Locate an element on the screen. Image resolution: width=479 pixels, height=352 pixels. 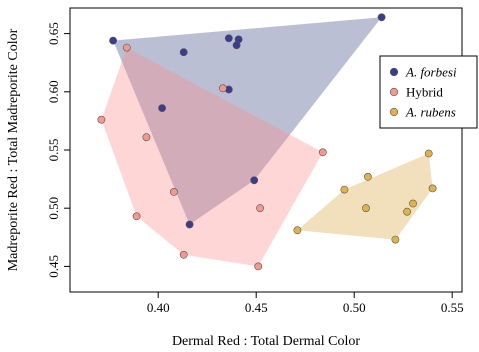
legend: A. forbesi Hybrid A. rubens is located at coordinates (428, 92).